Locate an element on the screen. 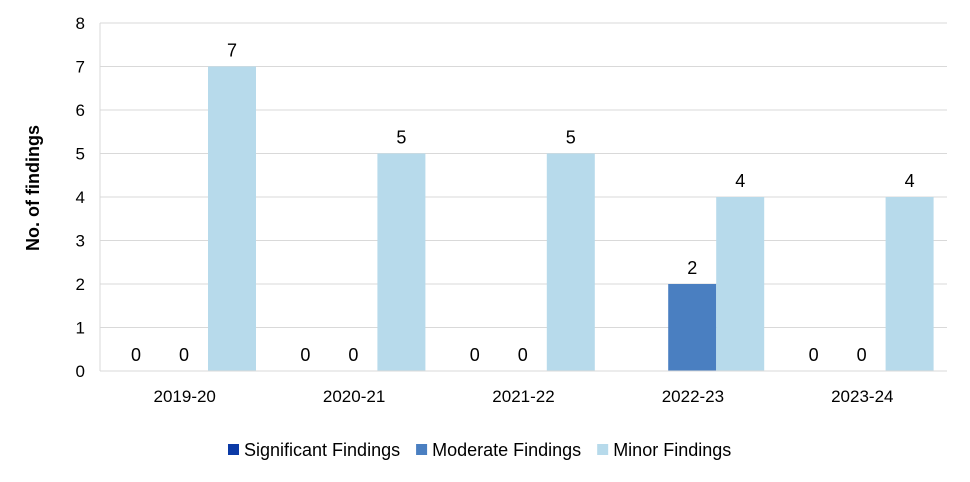  x-tick-label: 2022-23 is located at coordinates (693, 396).